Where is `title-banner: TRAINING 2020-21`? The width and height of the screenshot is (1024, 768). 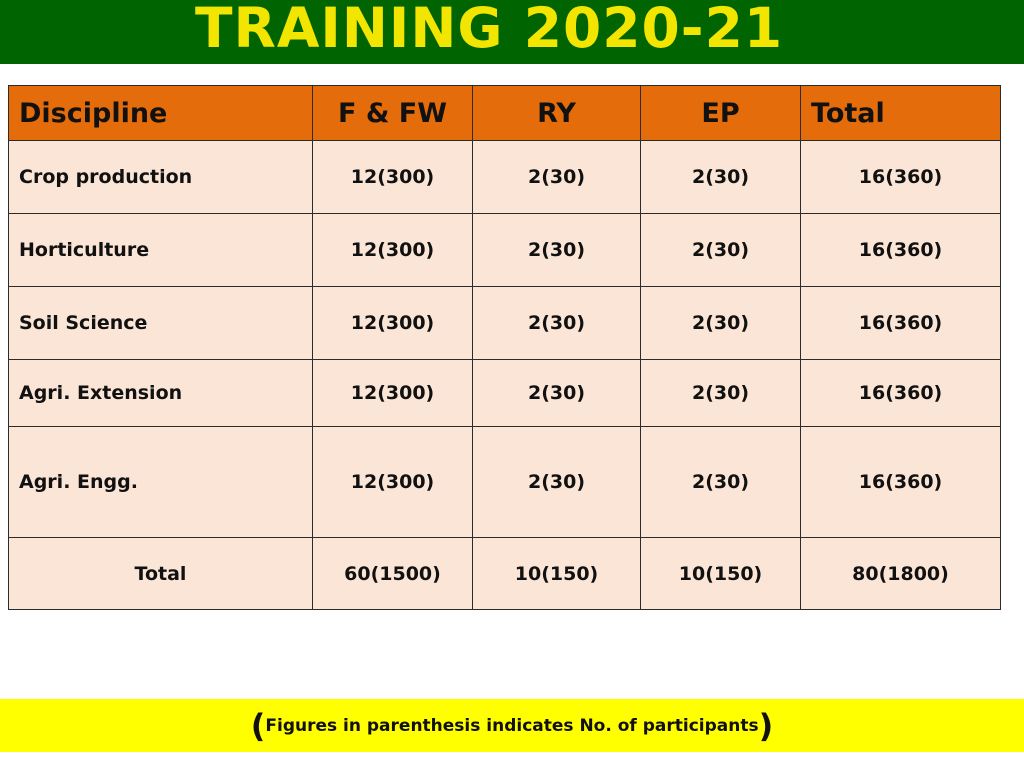
title-banner: TRAINING 2020-21 is located at coordinates (512, 32).